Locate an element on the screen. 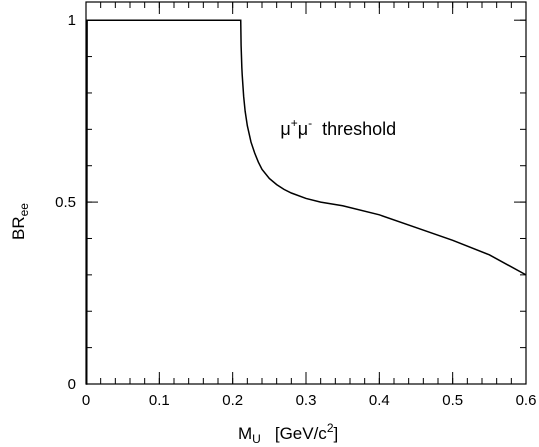 The width and height of the screenshot is (539, 447). x-label-units-sup: 2 is located at coordinates (330, 428).